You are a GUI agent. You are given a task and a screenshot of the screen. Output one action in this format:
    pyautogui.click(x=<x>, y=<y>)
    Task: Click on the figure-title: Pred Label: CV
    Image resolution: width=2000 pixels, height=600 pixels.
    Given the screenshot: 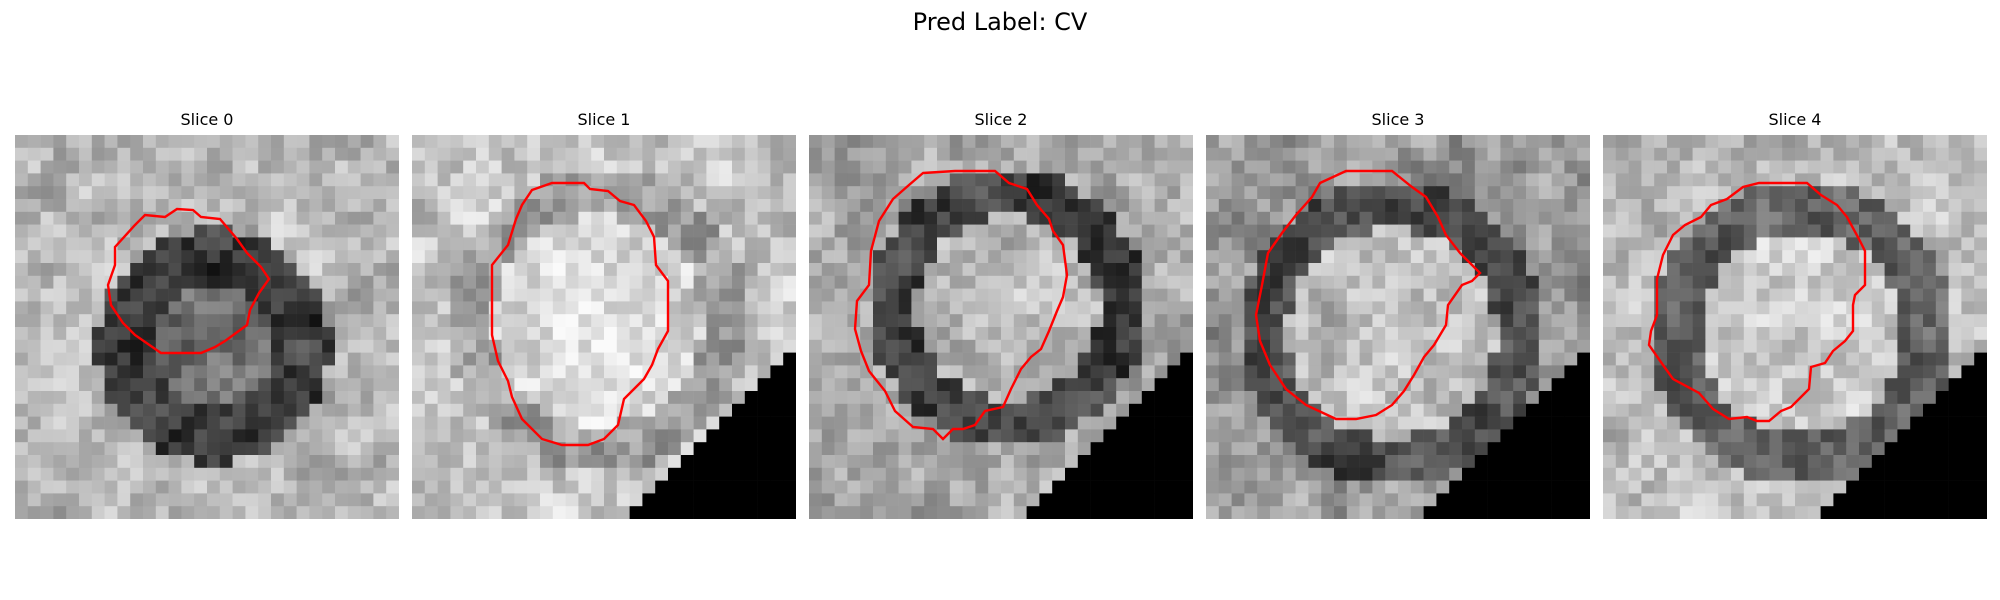 What is the action you would take?
    pyautogui.click(x=1000, y=22)
    